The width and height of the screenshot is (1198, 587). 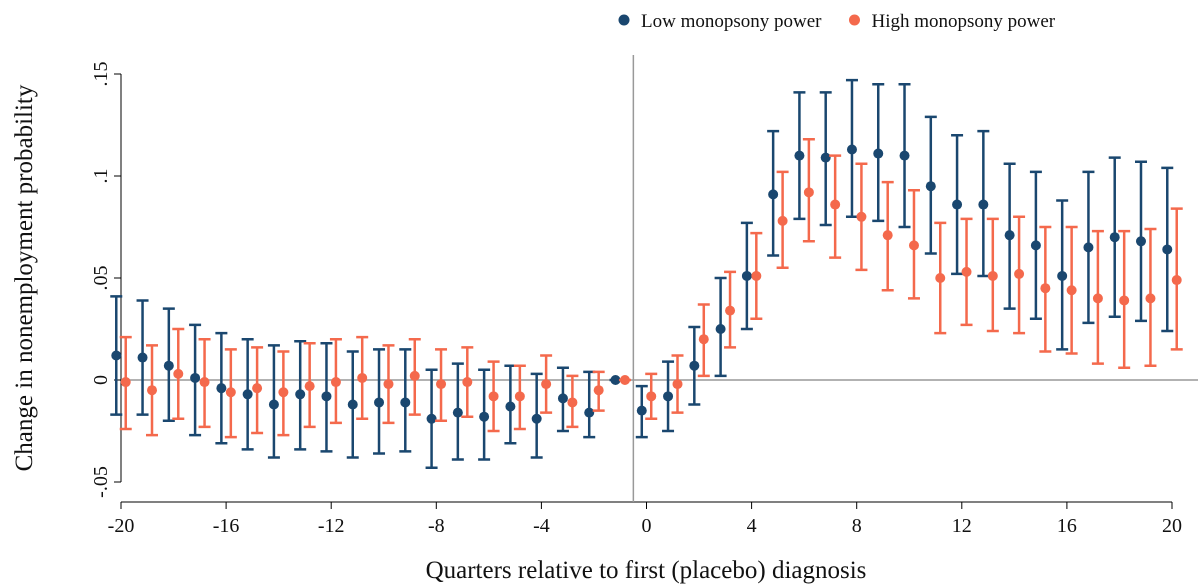 What do you see at coordinates (101, 482) in the screenshot?
I see `y-tick-label: -.05` at bounding box center [101, 482].